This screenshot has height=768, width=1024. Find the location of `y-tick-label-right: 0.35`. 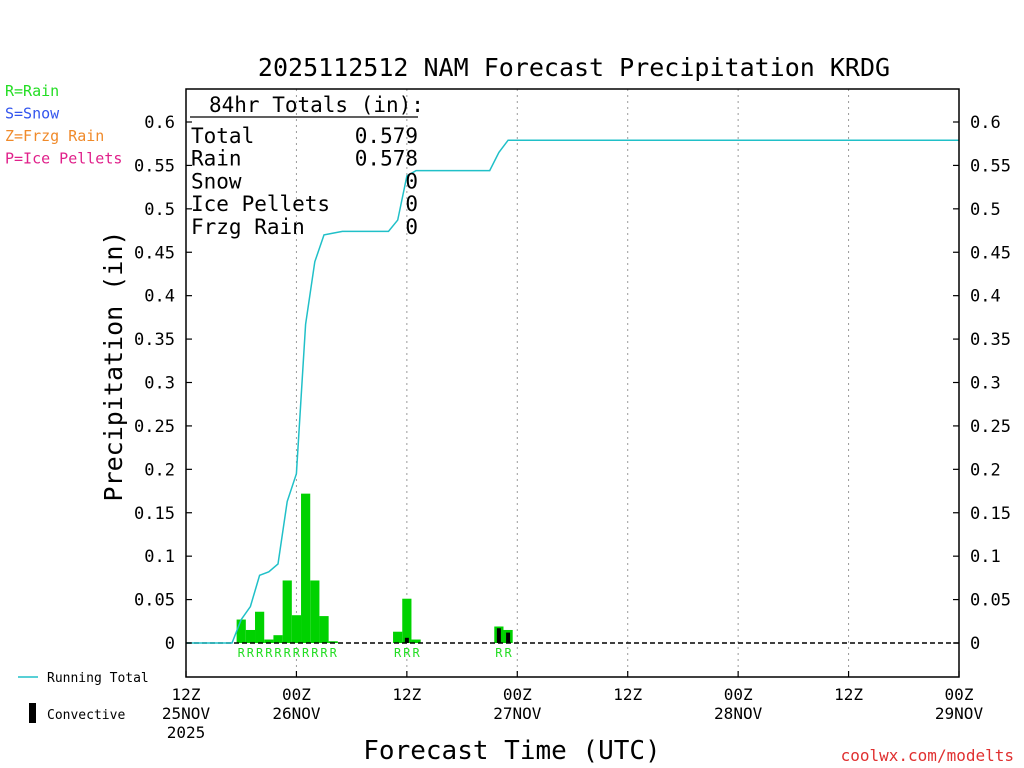

y-tick-label-right: 0.35 is located at coordinates (990, 340).